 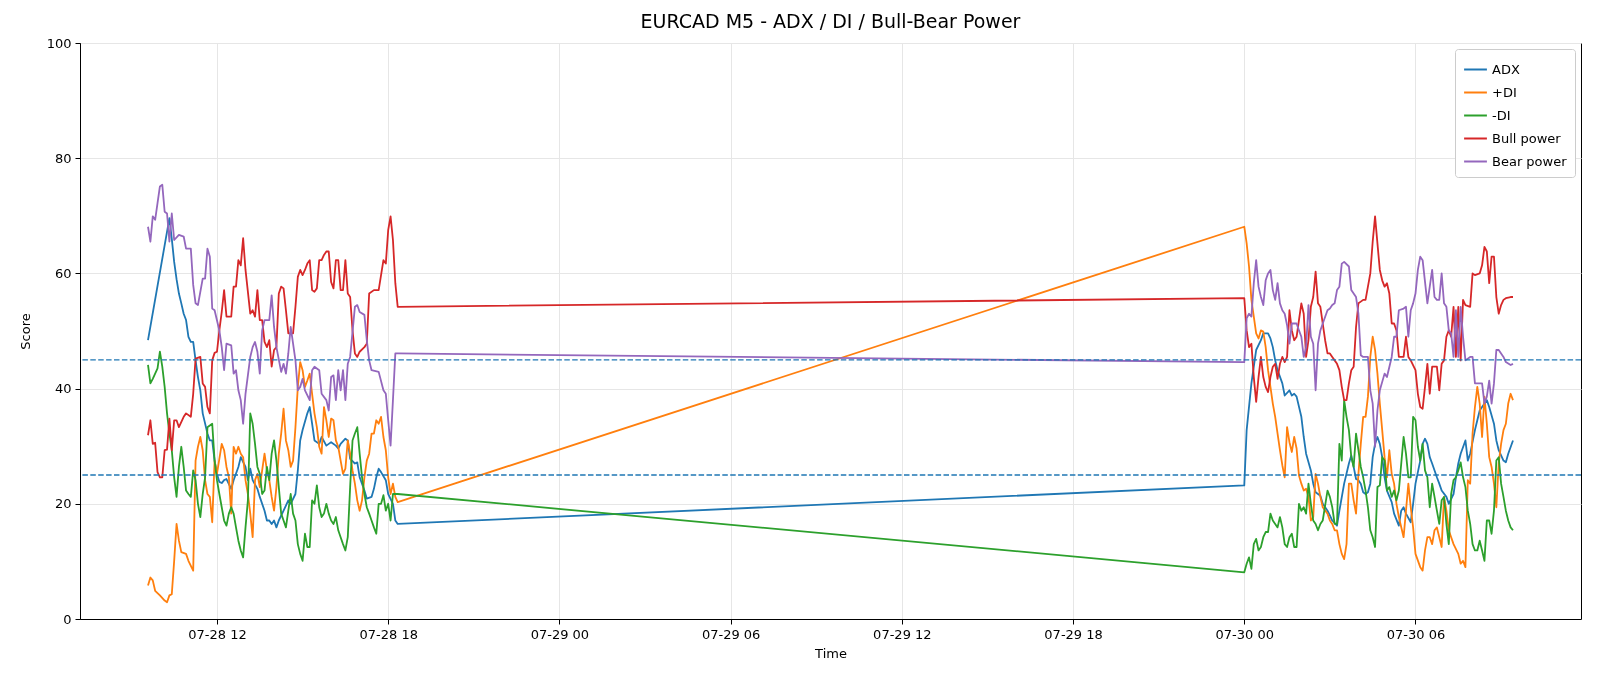 I want to click on y-tick-label: 100, so click(x=59, y=43).